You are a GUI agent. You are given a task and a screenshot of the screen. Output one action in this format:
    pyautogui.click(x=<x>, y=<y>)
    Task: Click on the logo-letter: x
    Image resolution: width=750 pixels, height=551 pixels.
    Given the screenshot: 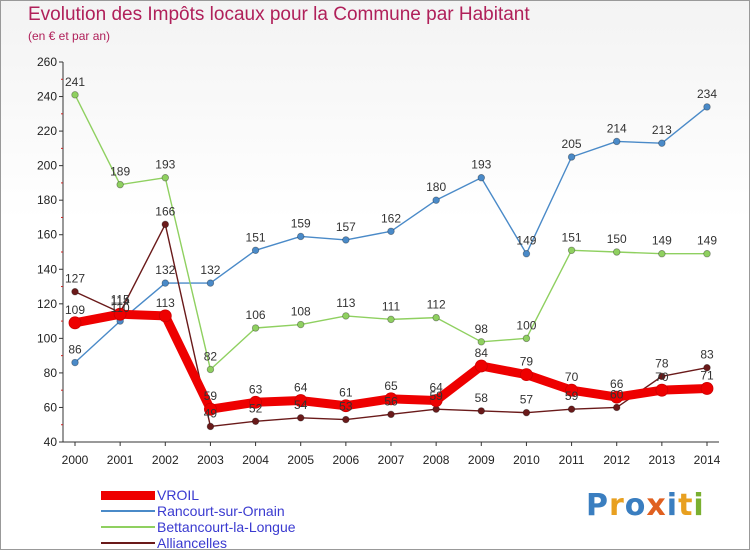 What is the action you would take?
    pyautogui.click(x=656, y=505)
    